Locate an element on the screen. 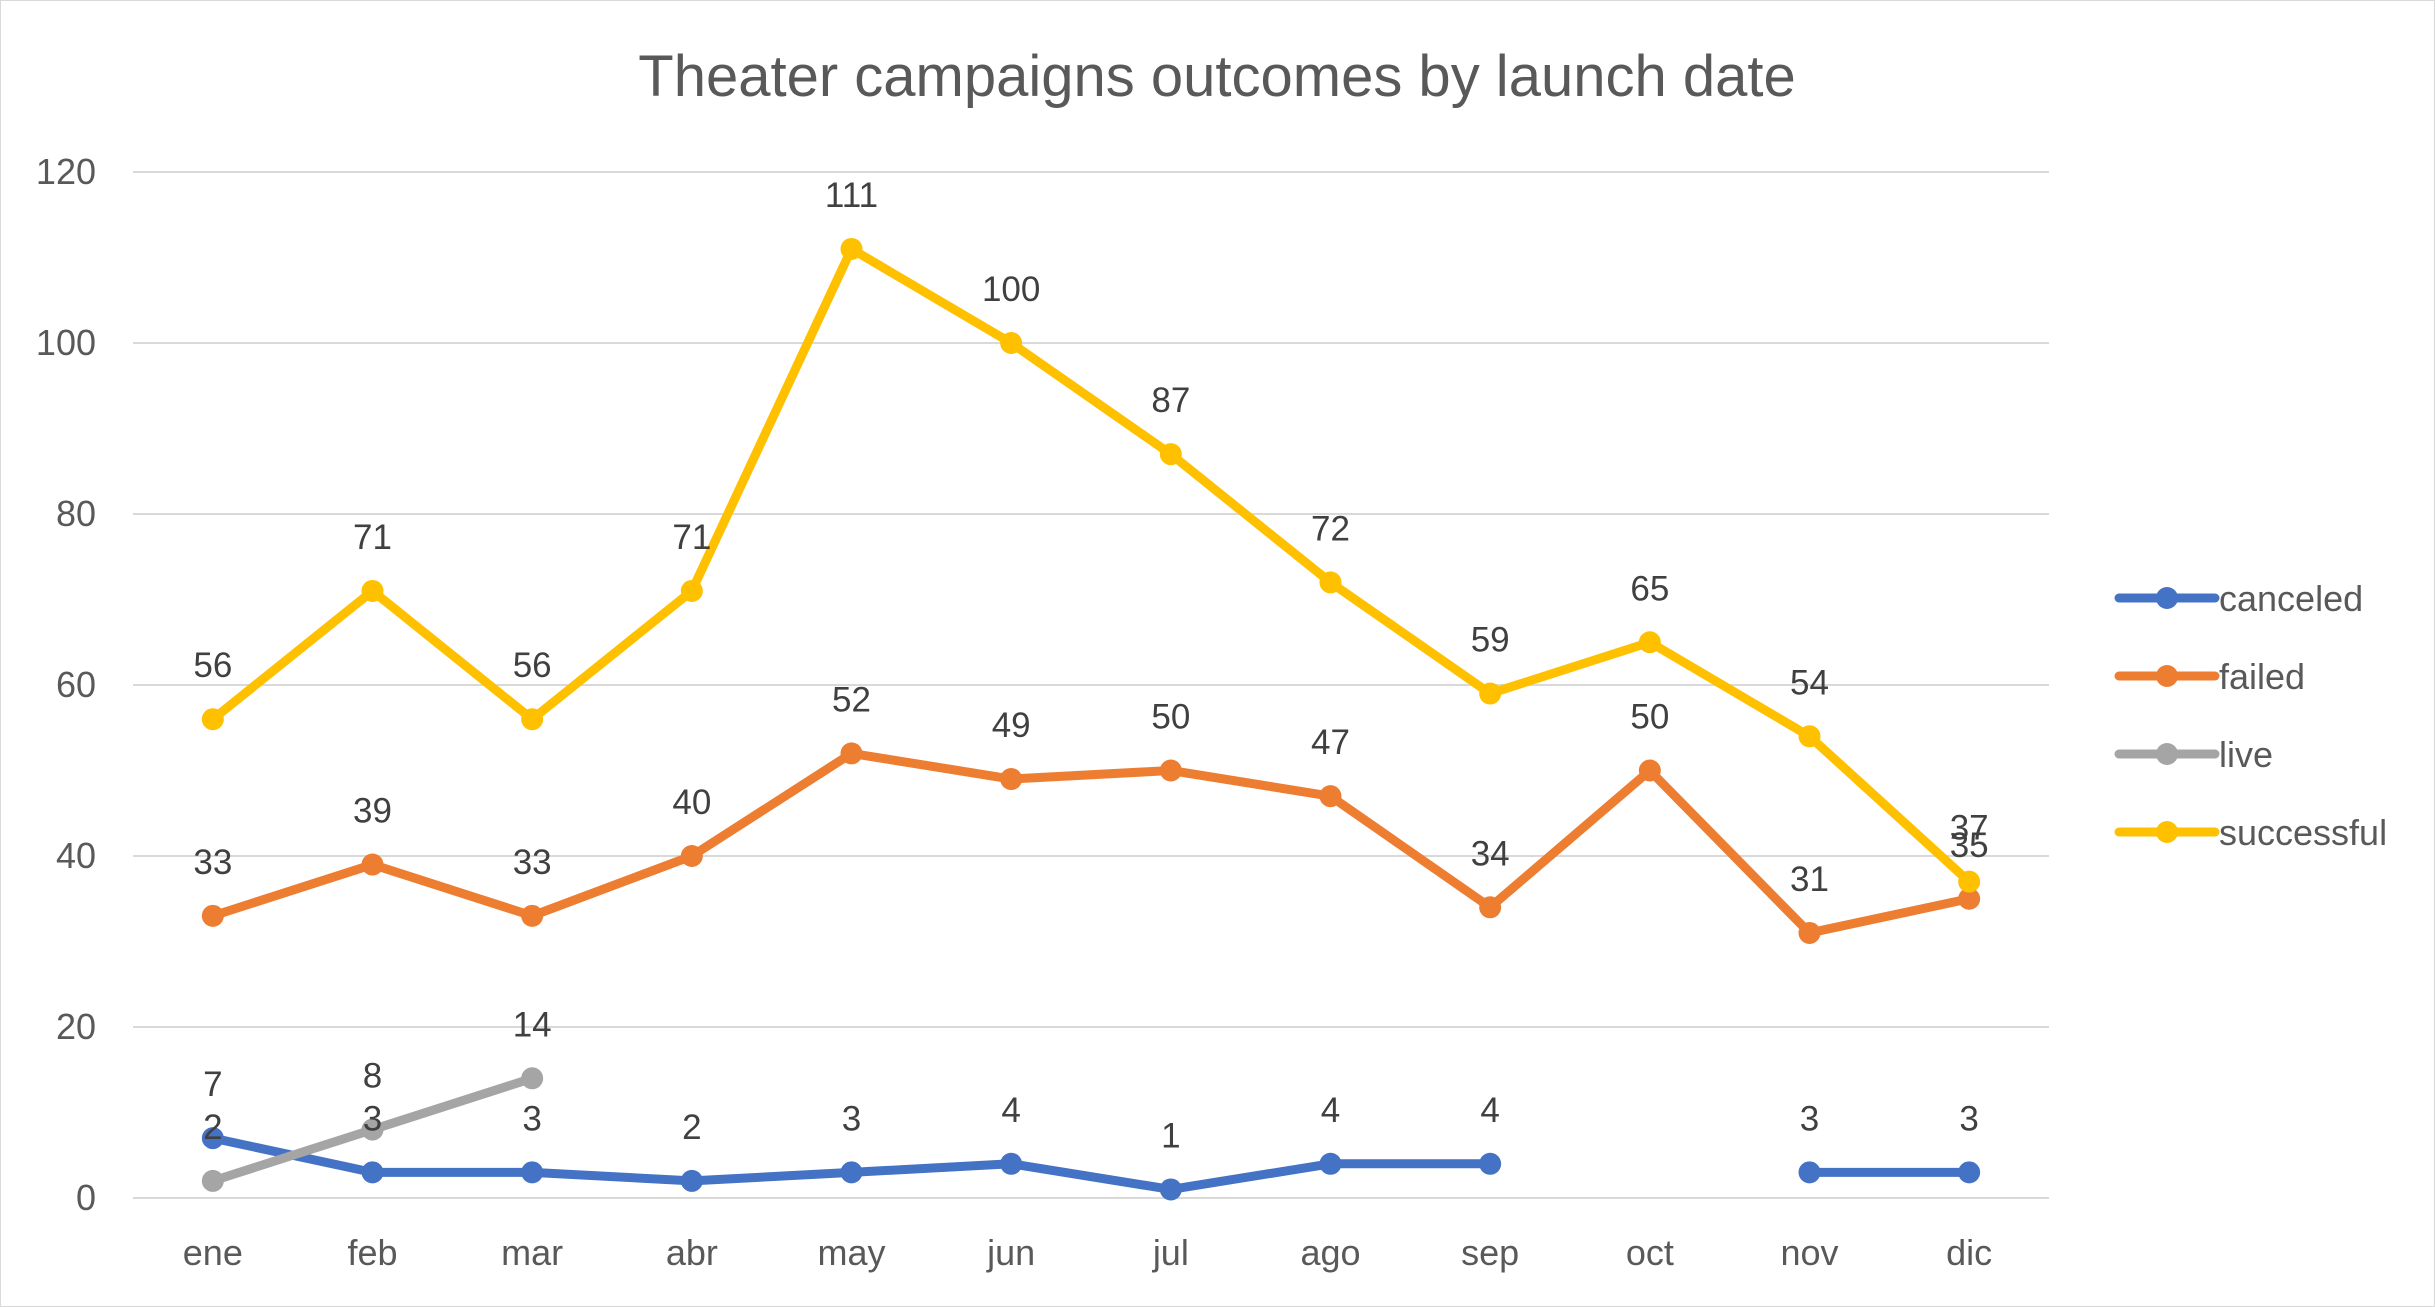 This screenshot has height=1307, width=2435. legend-label: failed is located at coordinates (2262, 676).